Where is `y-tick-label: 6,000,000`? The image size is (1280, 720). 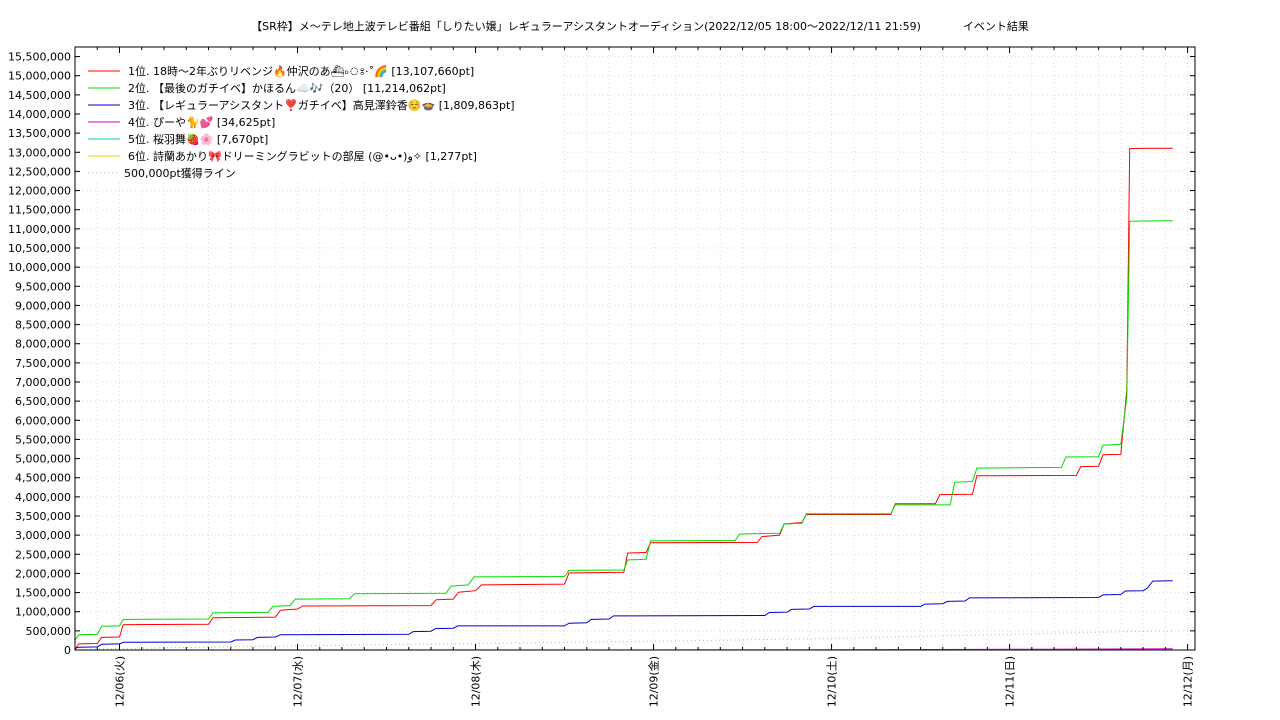
y-tick-label: 6,000,000 is located at coordinates (43, 420).